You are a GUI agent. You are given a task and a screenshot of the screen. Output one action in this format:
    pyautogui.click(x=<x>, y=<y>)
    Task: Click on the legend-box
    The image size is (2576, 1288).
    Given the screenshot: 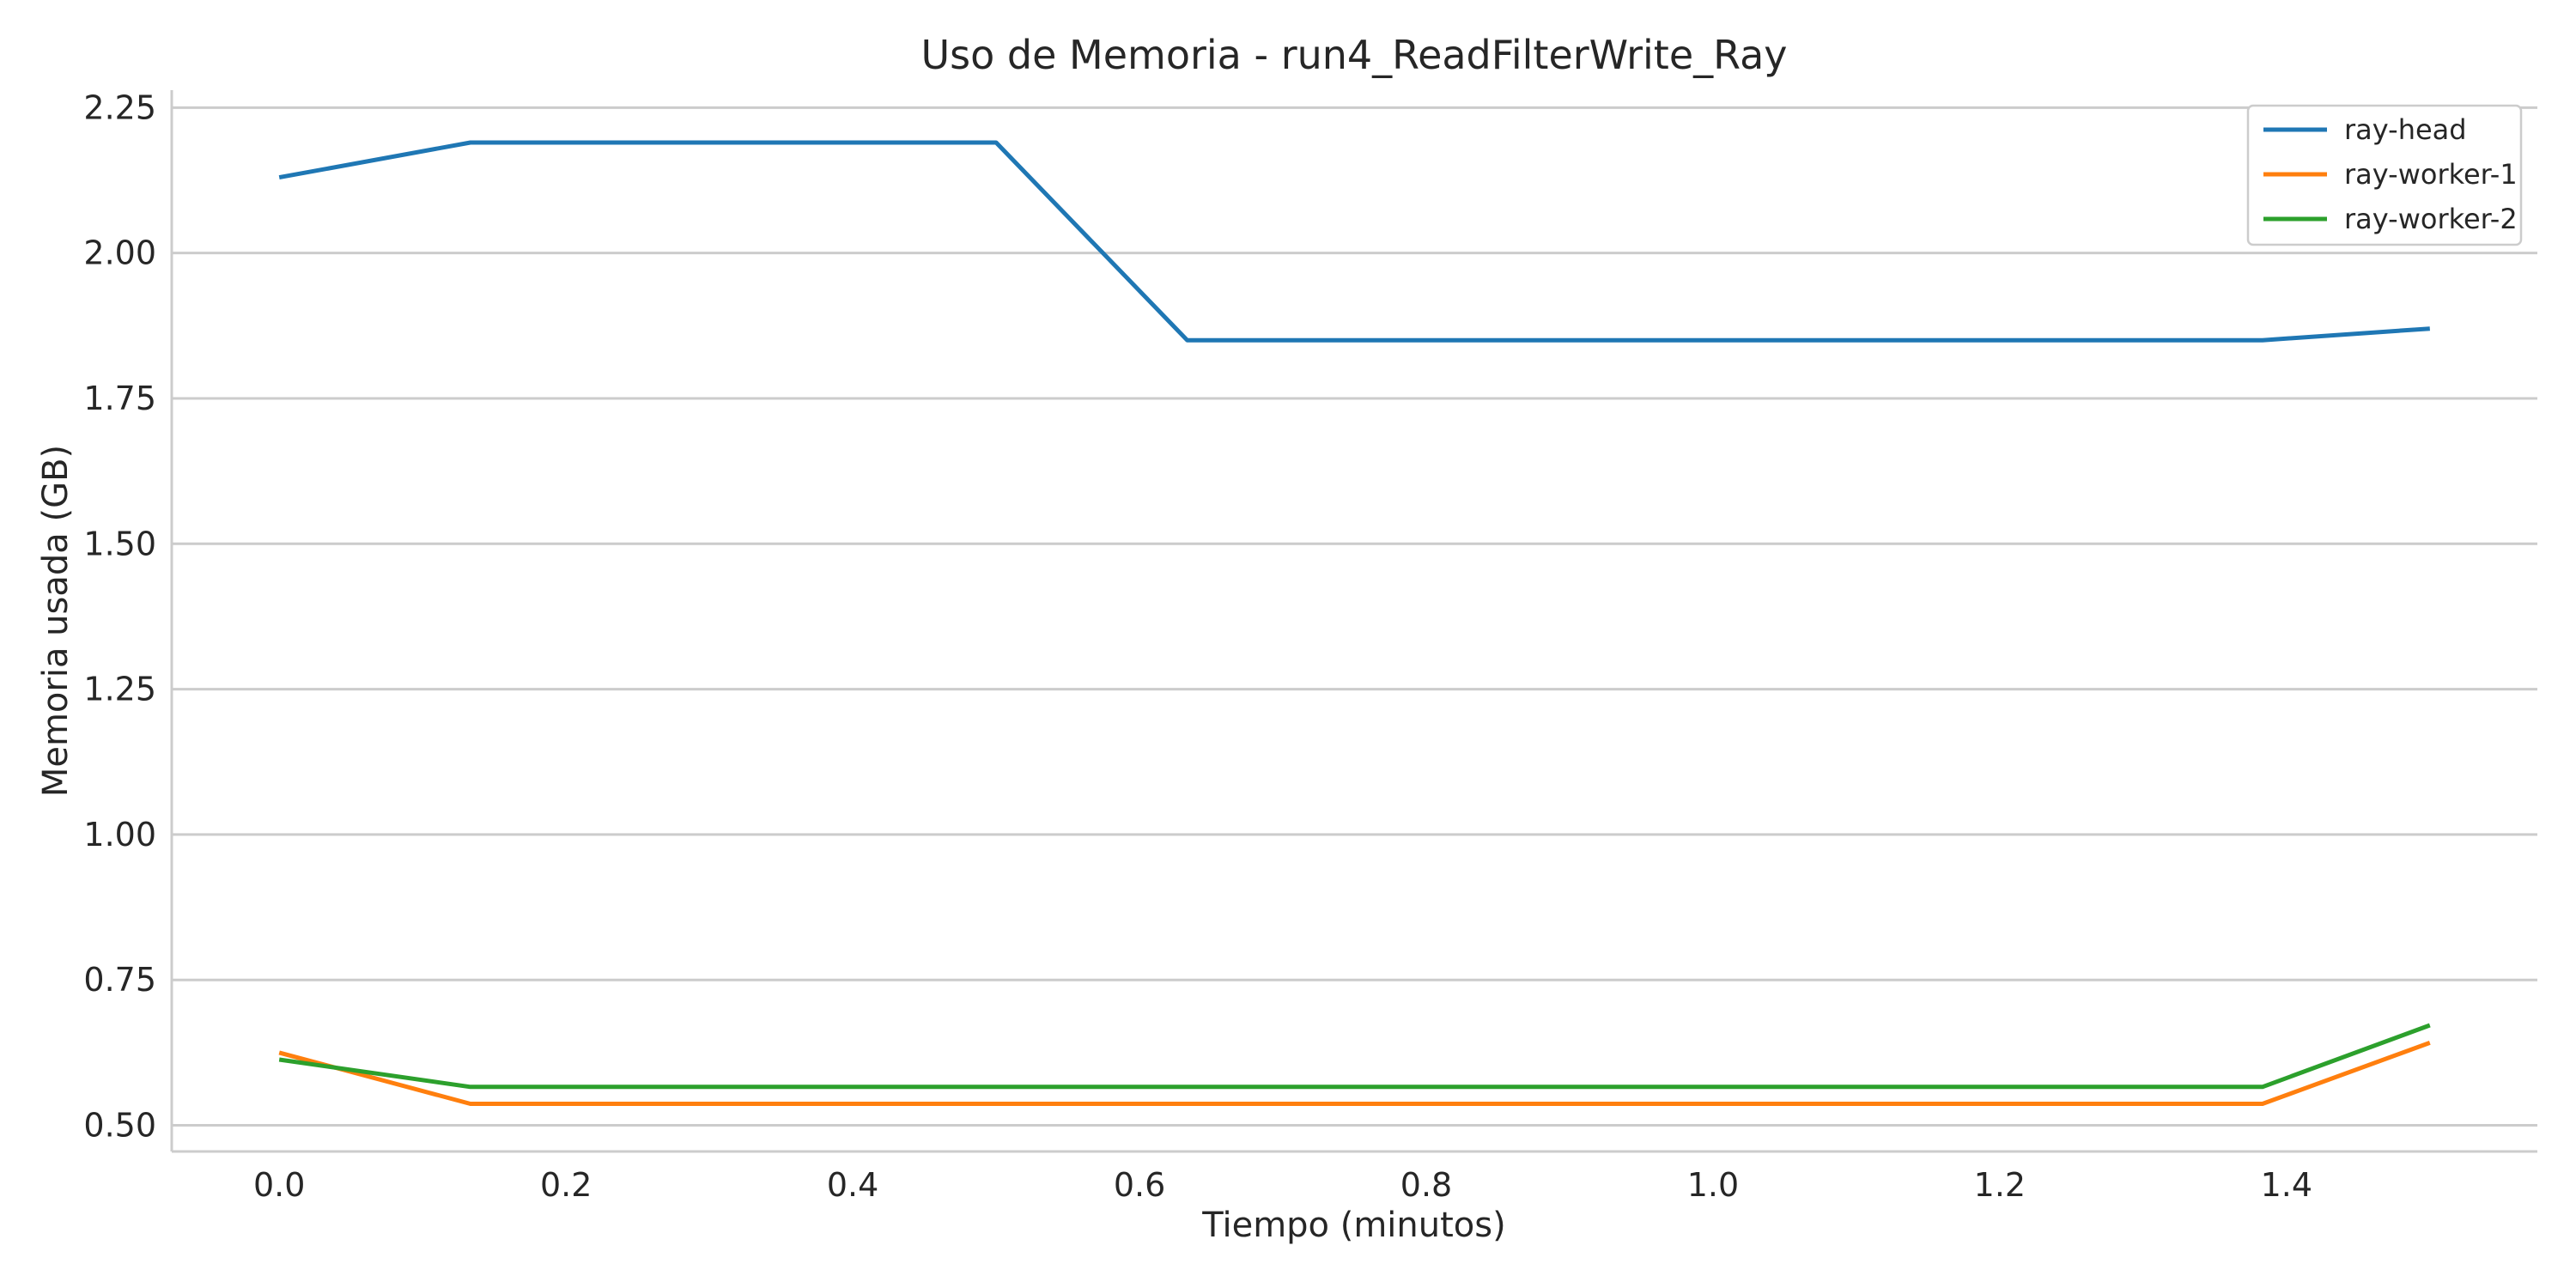 What is the action you would take?
    pyautogui.click(x=2384, y=175)
    